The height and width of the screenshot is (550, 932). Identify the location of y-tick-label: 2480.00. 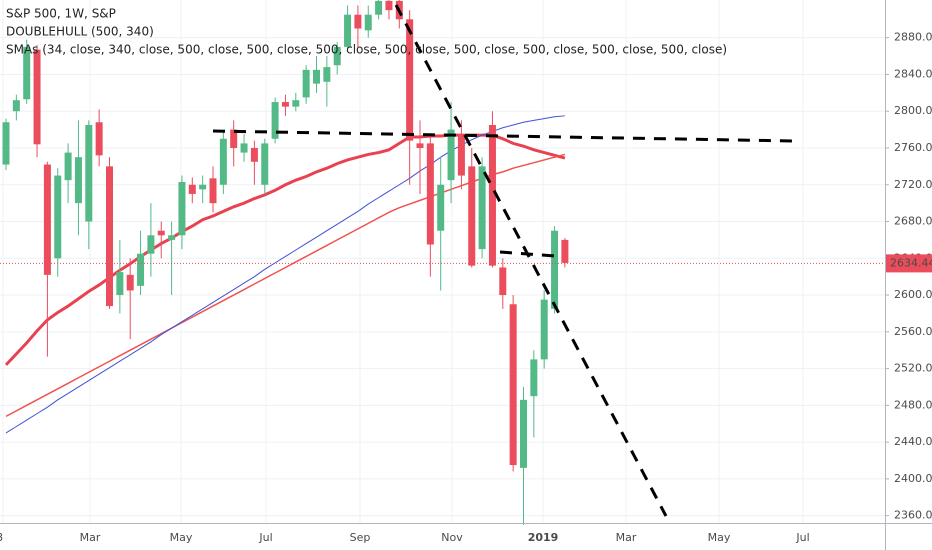
(913, 404).